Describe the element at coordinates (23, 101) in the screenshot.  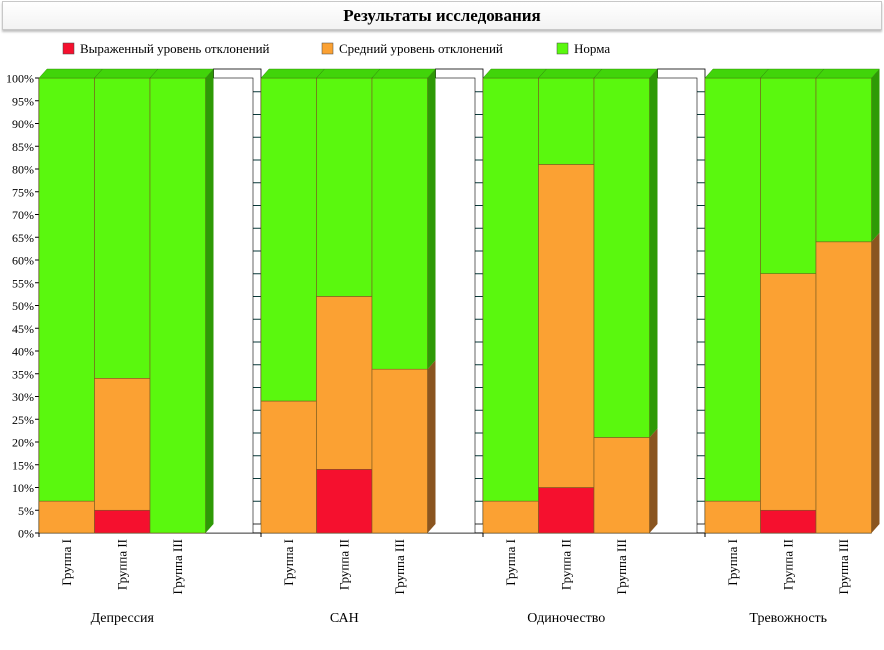
I see `y-tick-label: 95%` at that location.